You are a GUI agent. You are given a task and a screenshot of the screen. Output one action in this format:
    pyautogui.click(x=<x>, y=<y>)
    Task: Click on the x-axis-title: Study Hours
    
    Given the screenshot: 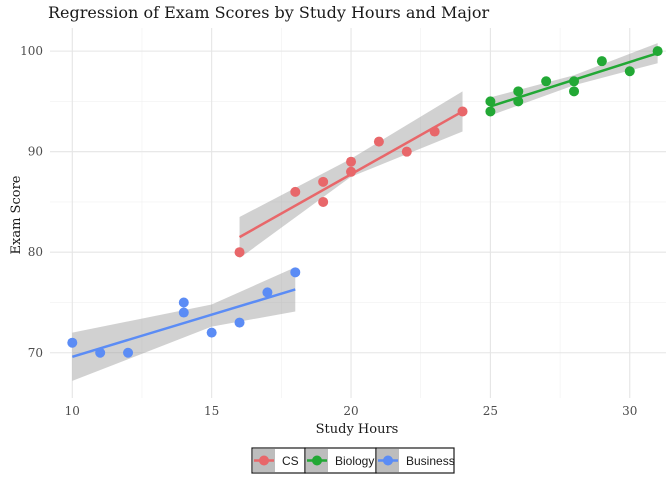 What is the action you would take?
    pyautogui.click(x=357, y=429)
    